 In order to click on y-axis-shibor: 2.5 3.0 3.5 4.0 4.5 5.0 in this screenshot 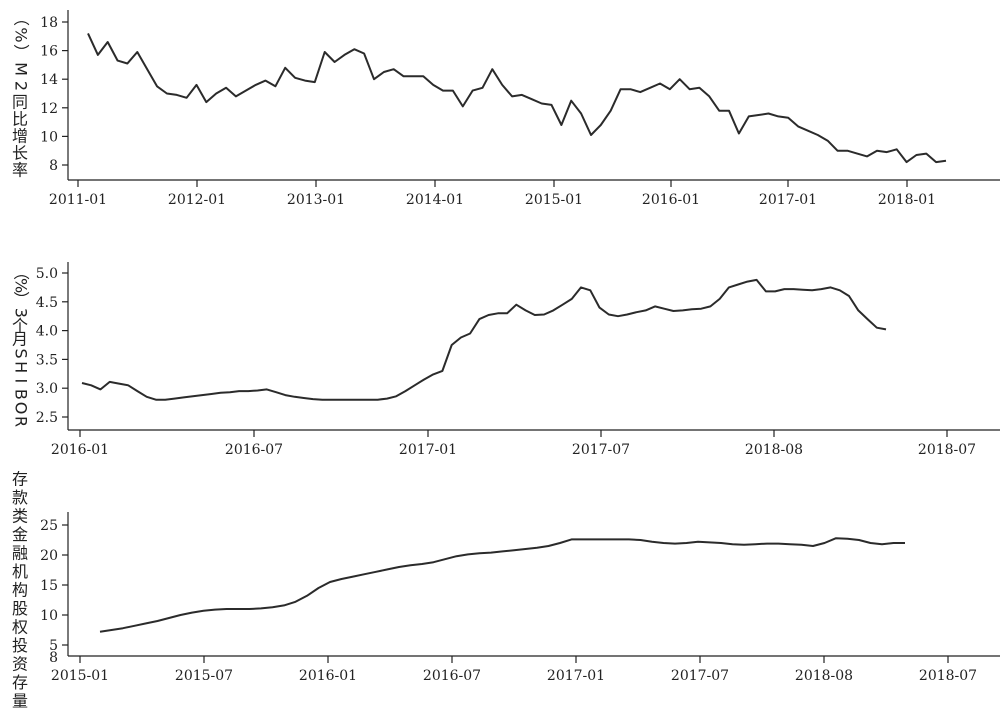, I will do `click(52, 346)`.